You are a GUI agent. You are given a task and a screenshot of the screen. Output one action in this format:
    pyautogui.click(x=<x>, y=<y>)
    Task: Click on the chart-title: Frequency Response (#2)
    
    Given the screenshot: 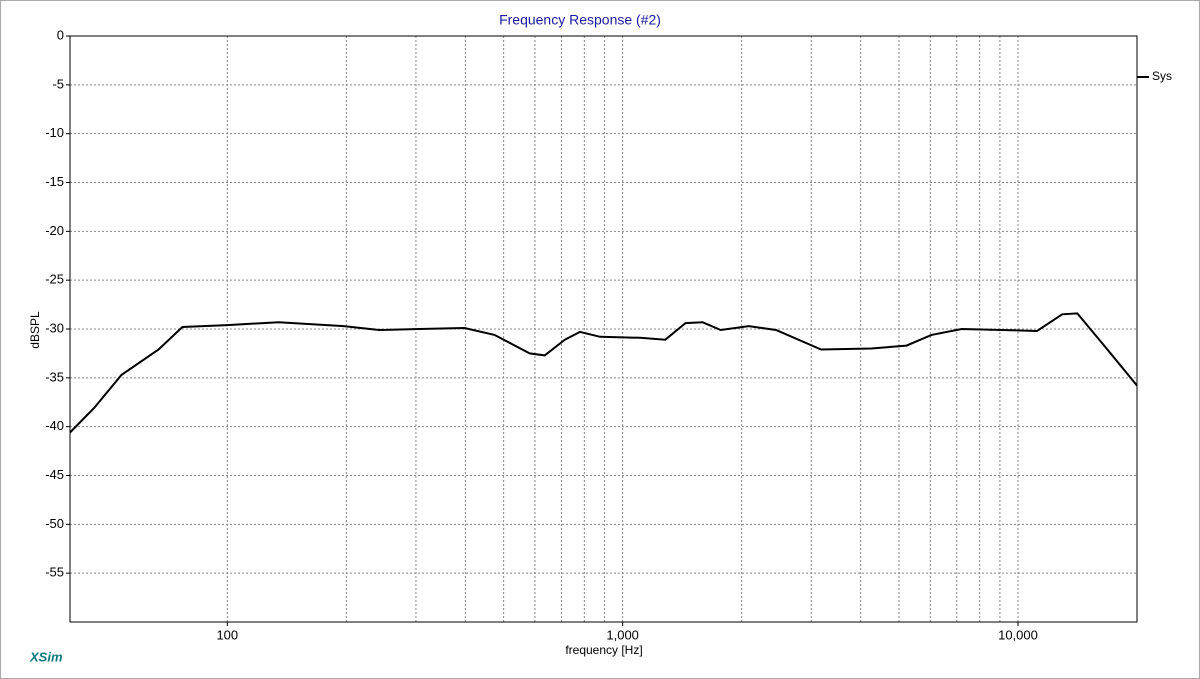 What is the action you would take?
    pyautogui.click(x=580, y=20)
    